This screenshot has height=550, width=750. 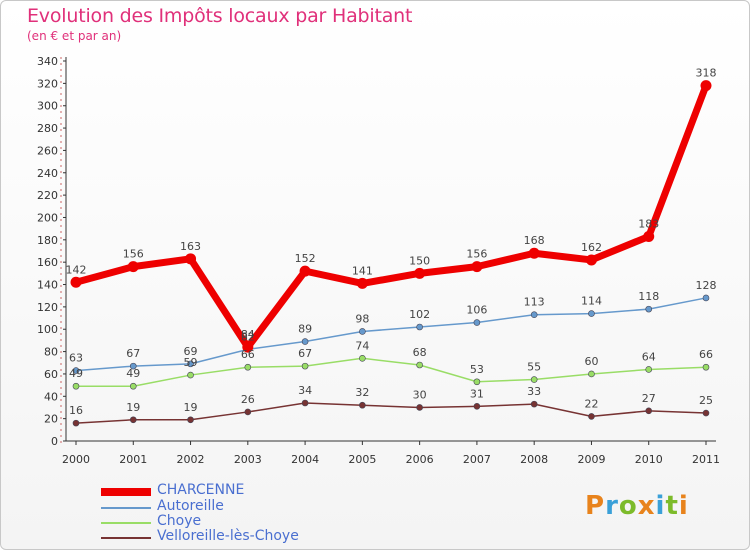 What do you see at coordinates (231, 521) in the screenshot?
I see `legend-item: Choye` at bounding box center [231, 521].